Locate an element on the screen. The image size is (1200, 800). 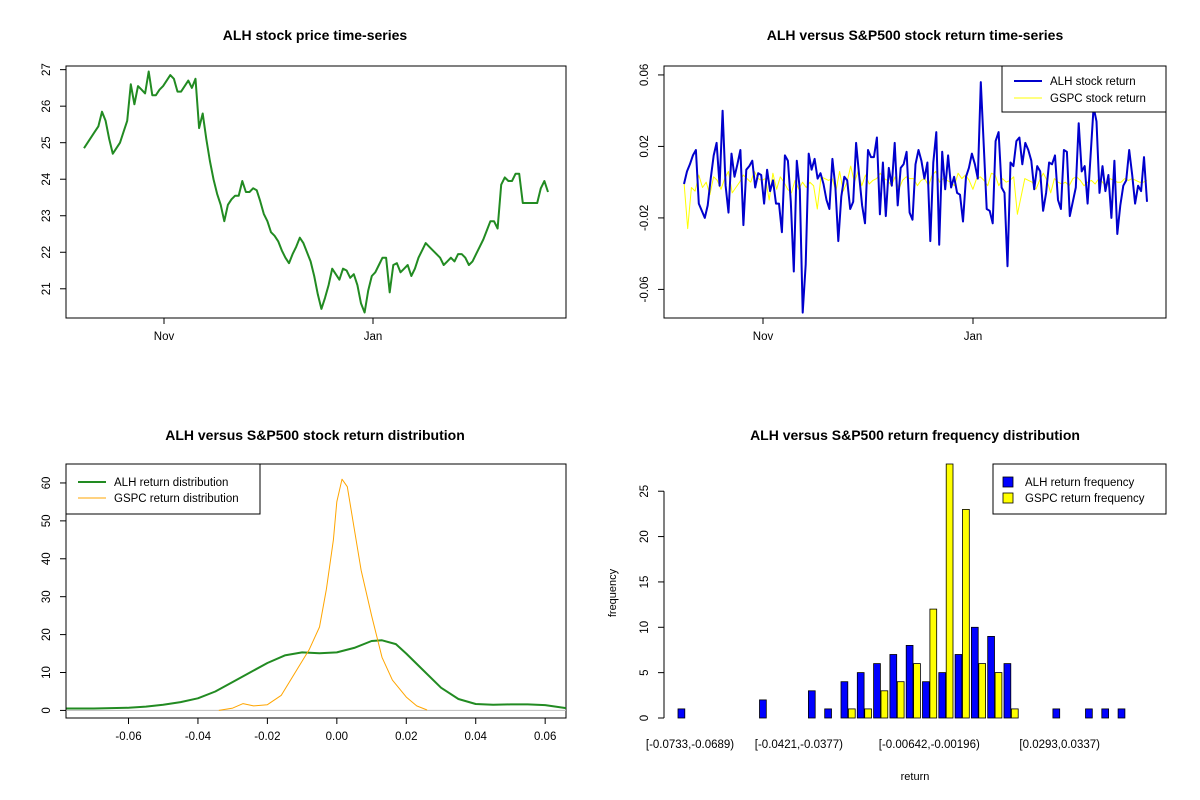
panel3-y-tick-label: 0 is located at coordinates (47, 710).